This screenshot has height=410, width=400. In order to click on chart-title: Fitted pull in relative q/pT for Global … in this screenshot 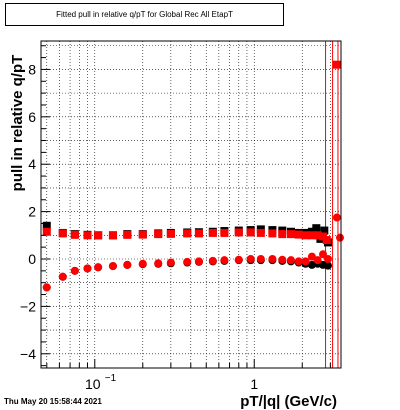, I will do `click(144, 14)`.